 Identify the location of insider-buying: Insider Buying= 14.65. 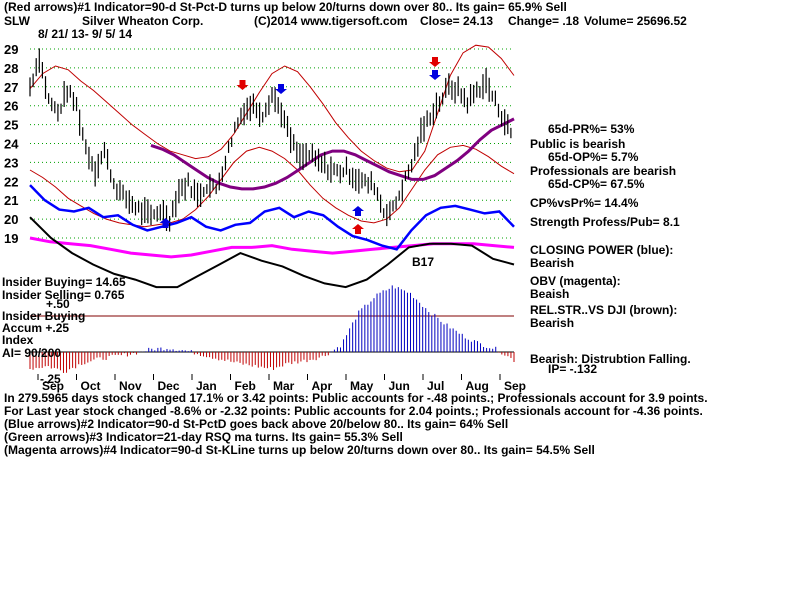
(64, 282).